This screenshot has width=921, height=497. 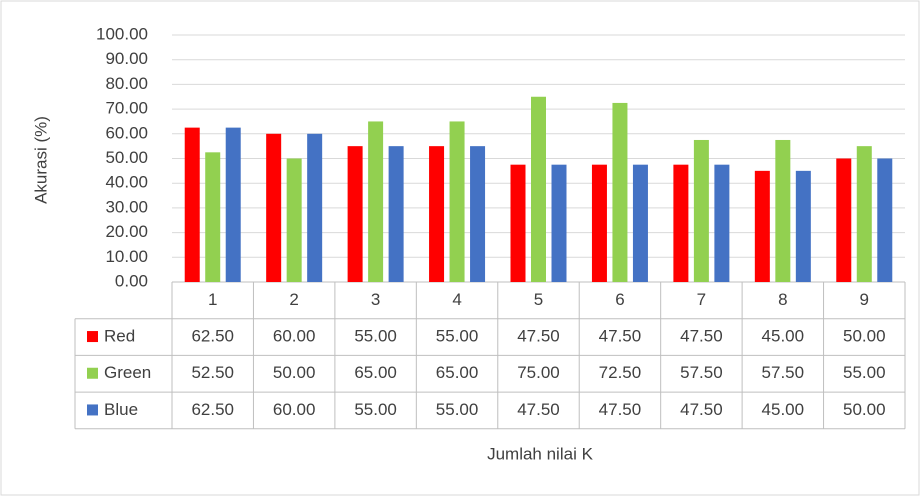 I want to click on x-tick-label: 1, so click(x=212, y=299).